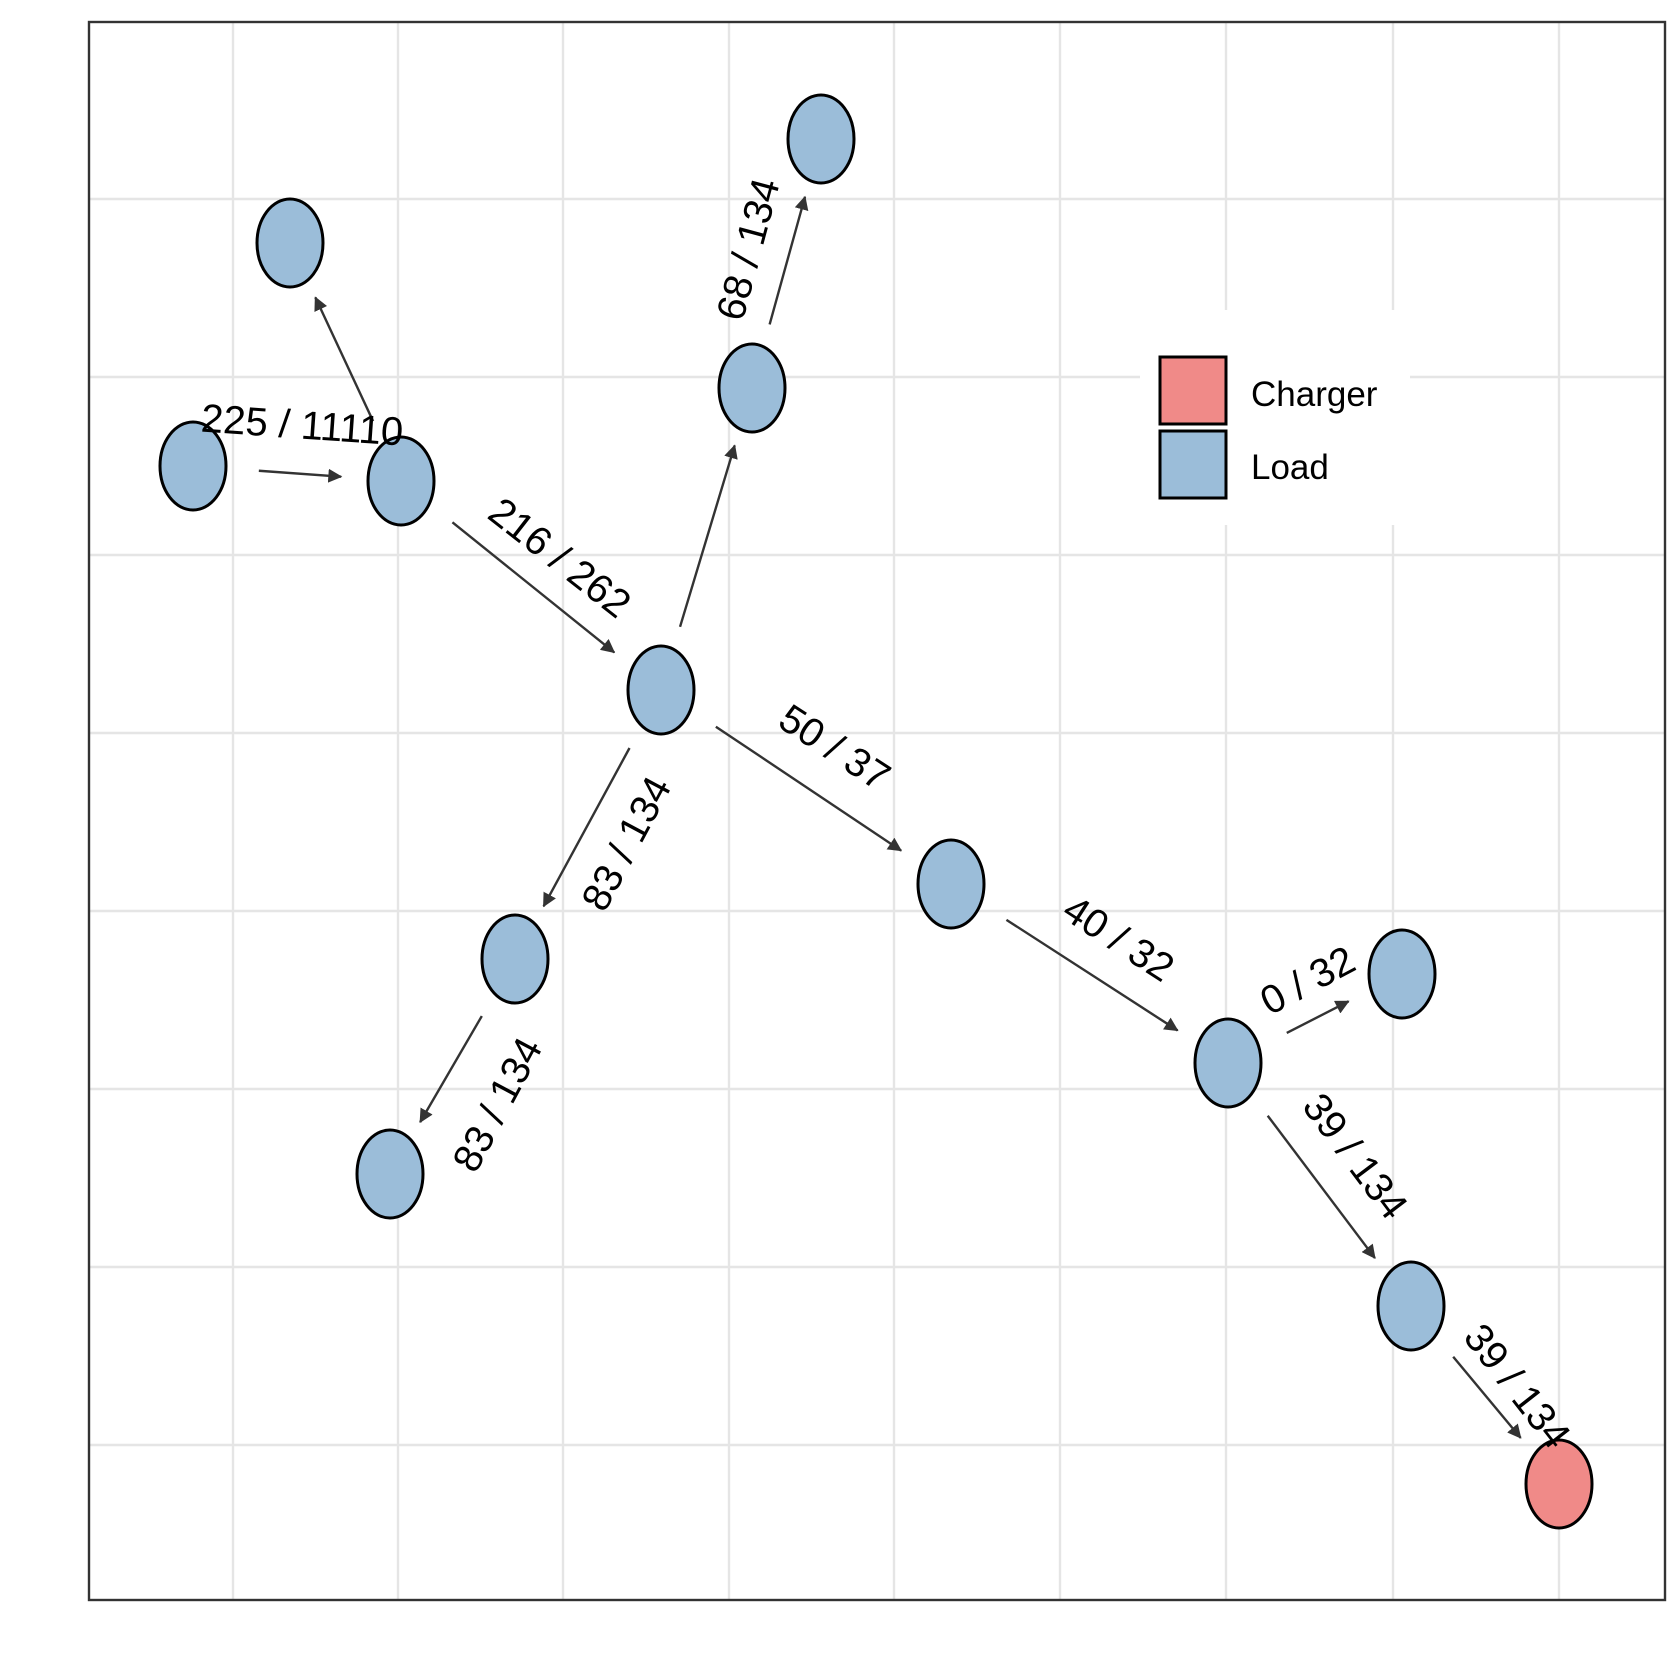  What do you see at coordinates (1314, 394) in the screenshot?
I see `legend-label-charger: Charger` at bounding box center [1314, 394].